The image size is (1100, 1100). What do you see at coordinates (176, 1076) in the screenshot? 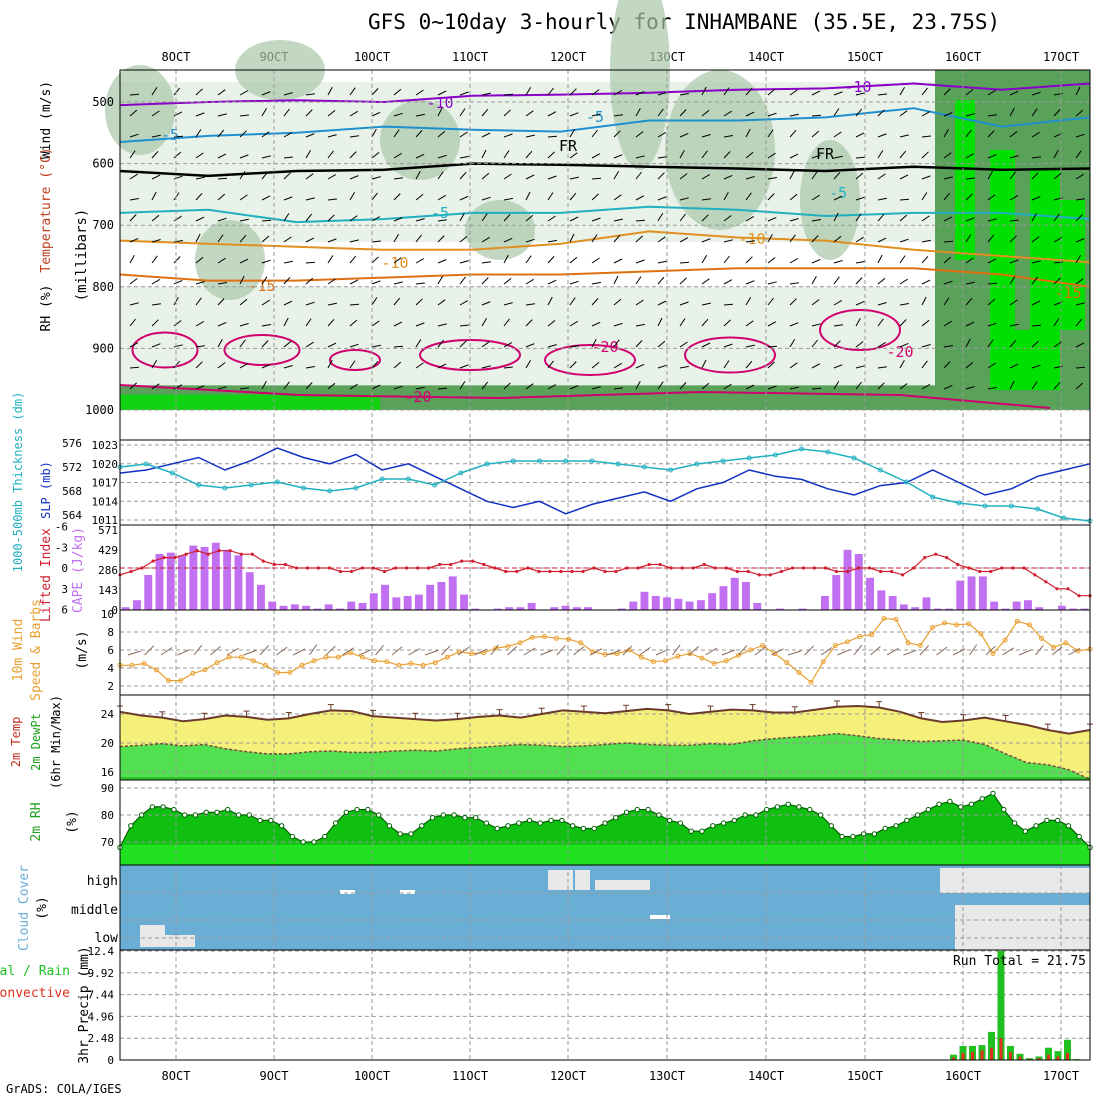
I see `x-tick-label-bottom: 8OCT` at bounding box center [176, 1076].